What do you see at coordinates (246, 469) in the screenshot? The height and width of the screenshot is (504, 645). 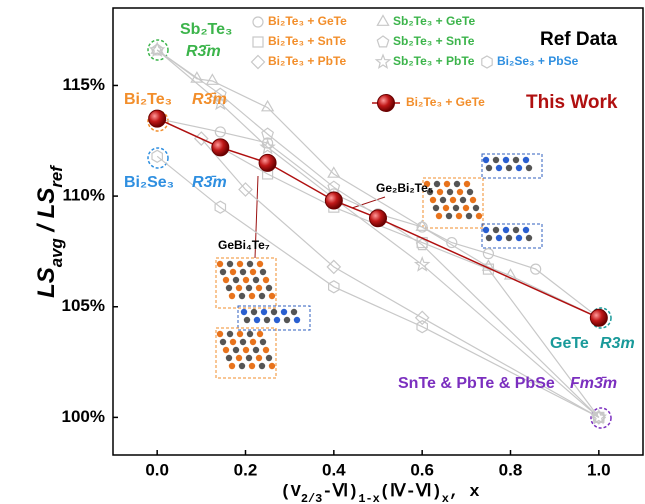 I see `x-tick-label: 0.2` at bounding box center [246, 469].